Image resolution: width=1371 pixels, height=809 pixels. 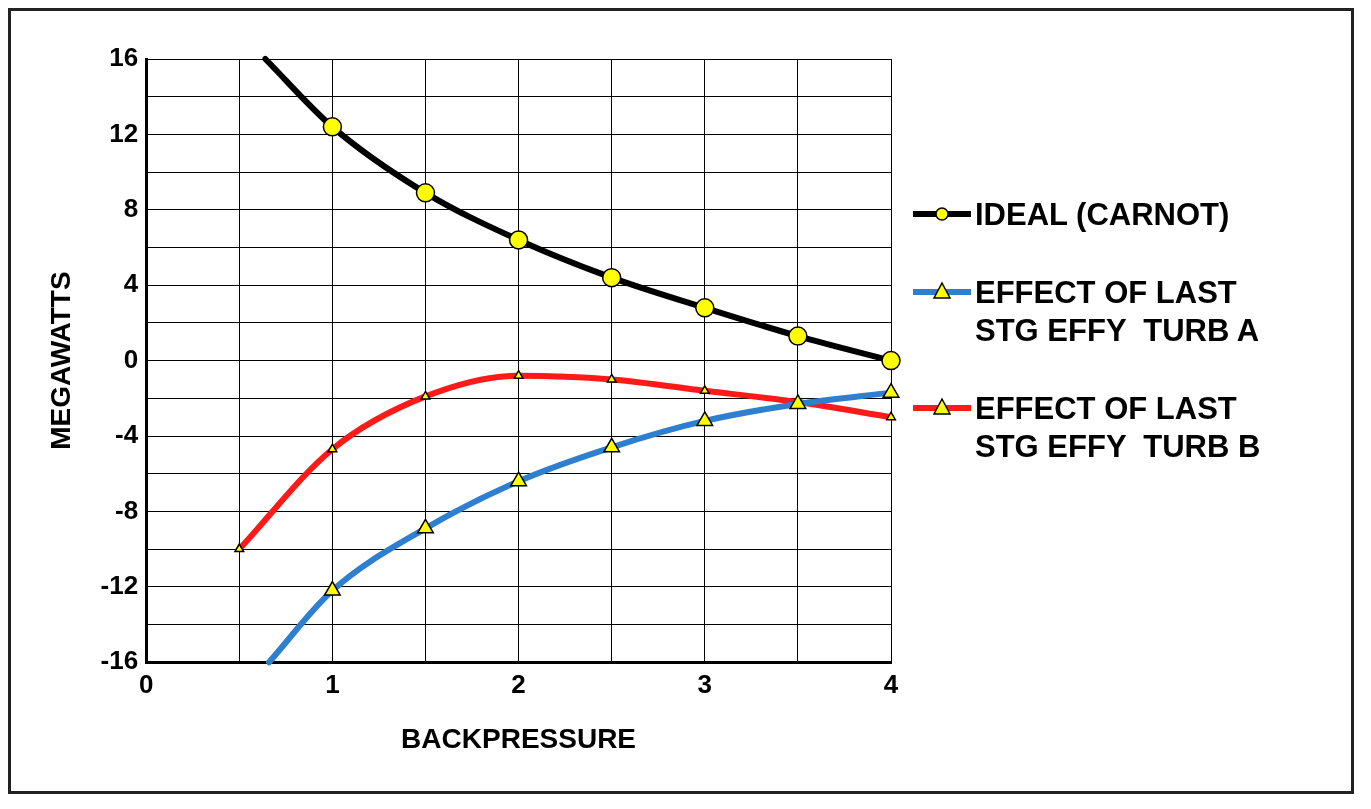 I want to click on x-tick-label: 4, so click(x=891, y=683).